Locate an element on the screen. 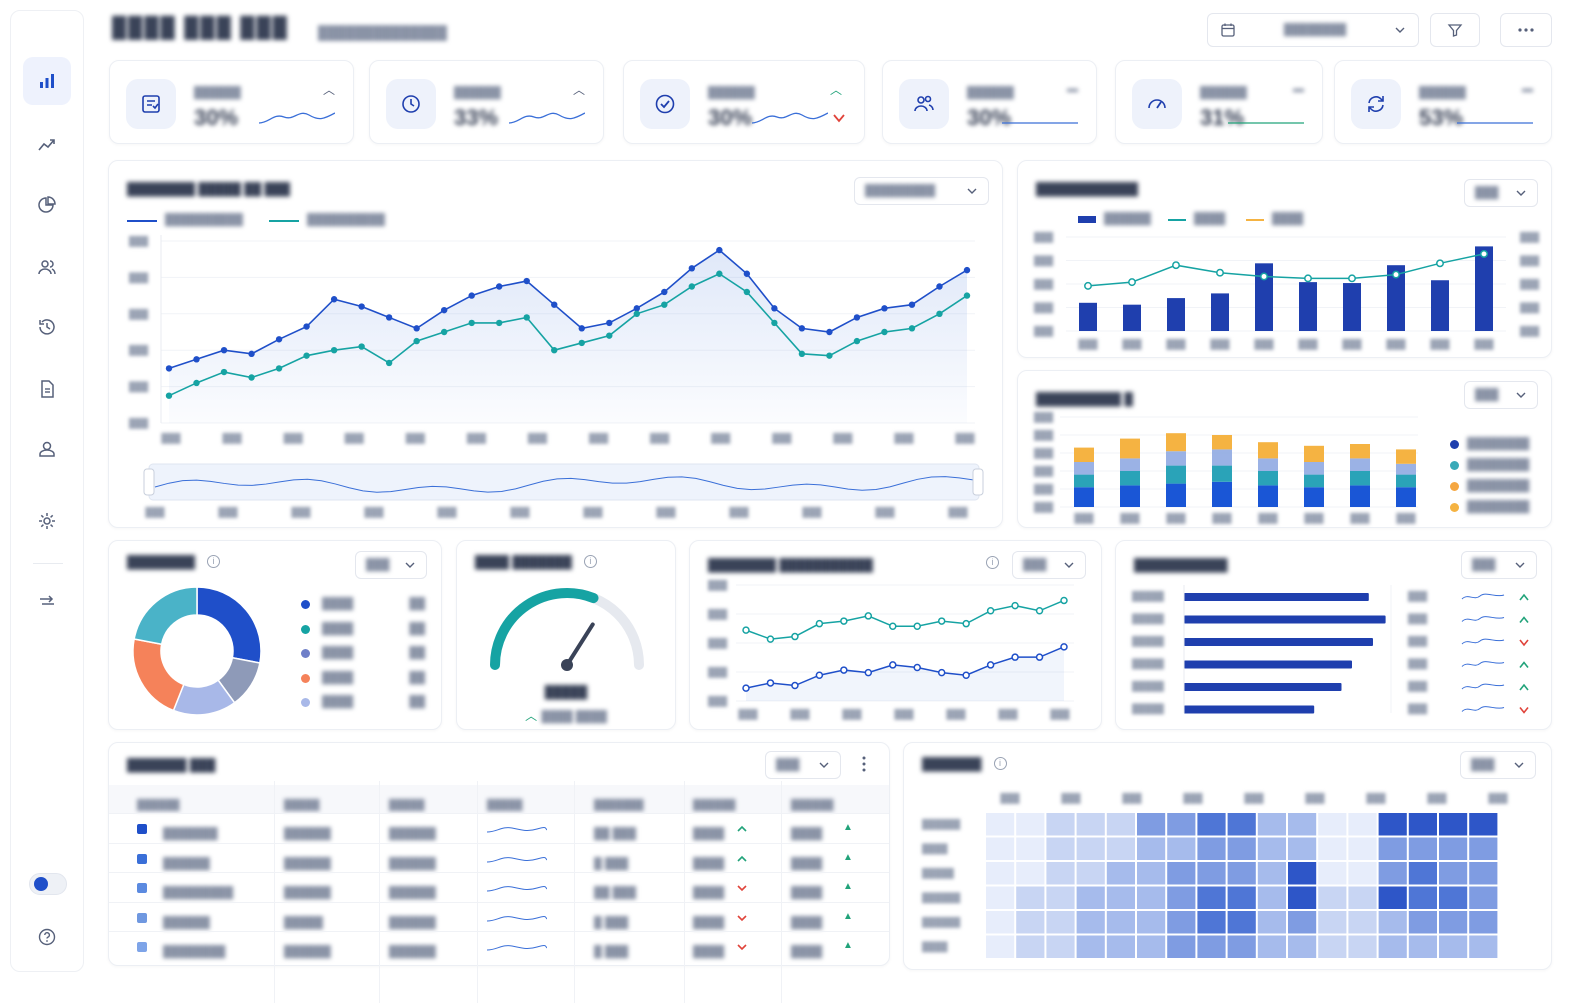 This screenshot has width=1586, height=1003. main-chart-dropdown: █████████ is located at coordinates (921, 191).